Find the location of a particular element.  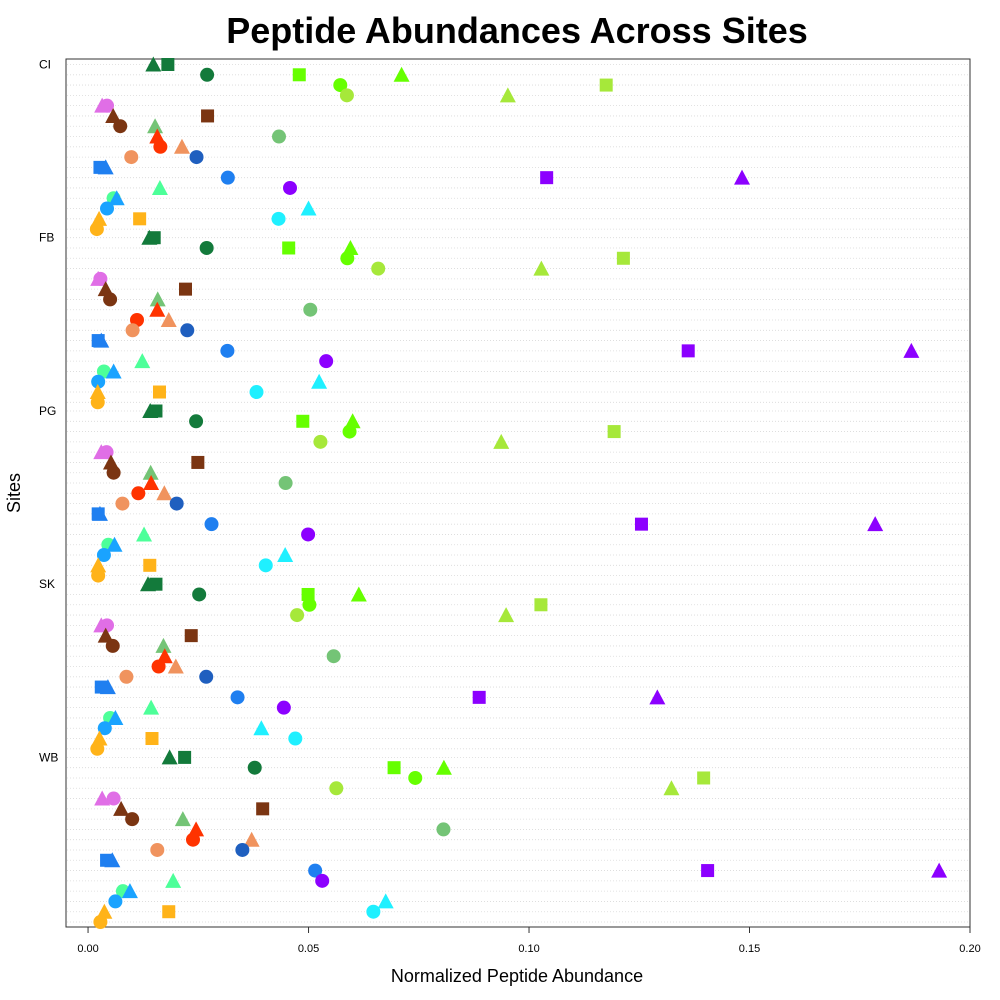

x-axis-label: Normalized Peptide Abundance is located at coordinates (517, 976).